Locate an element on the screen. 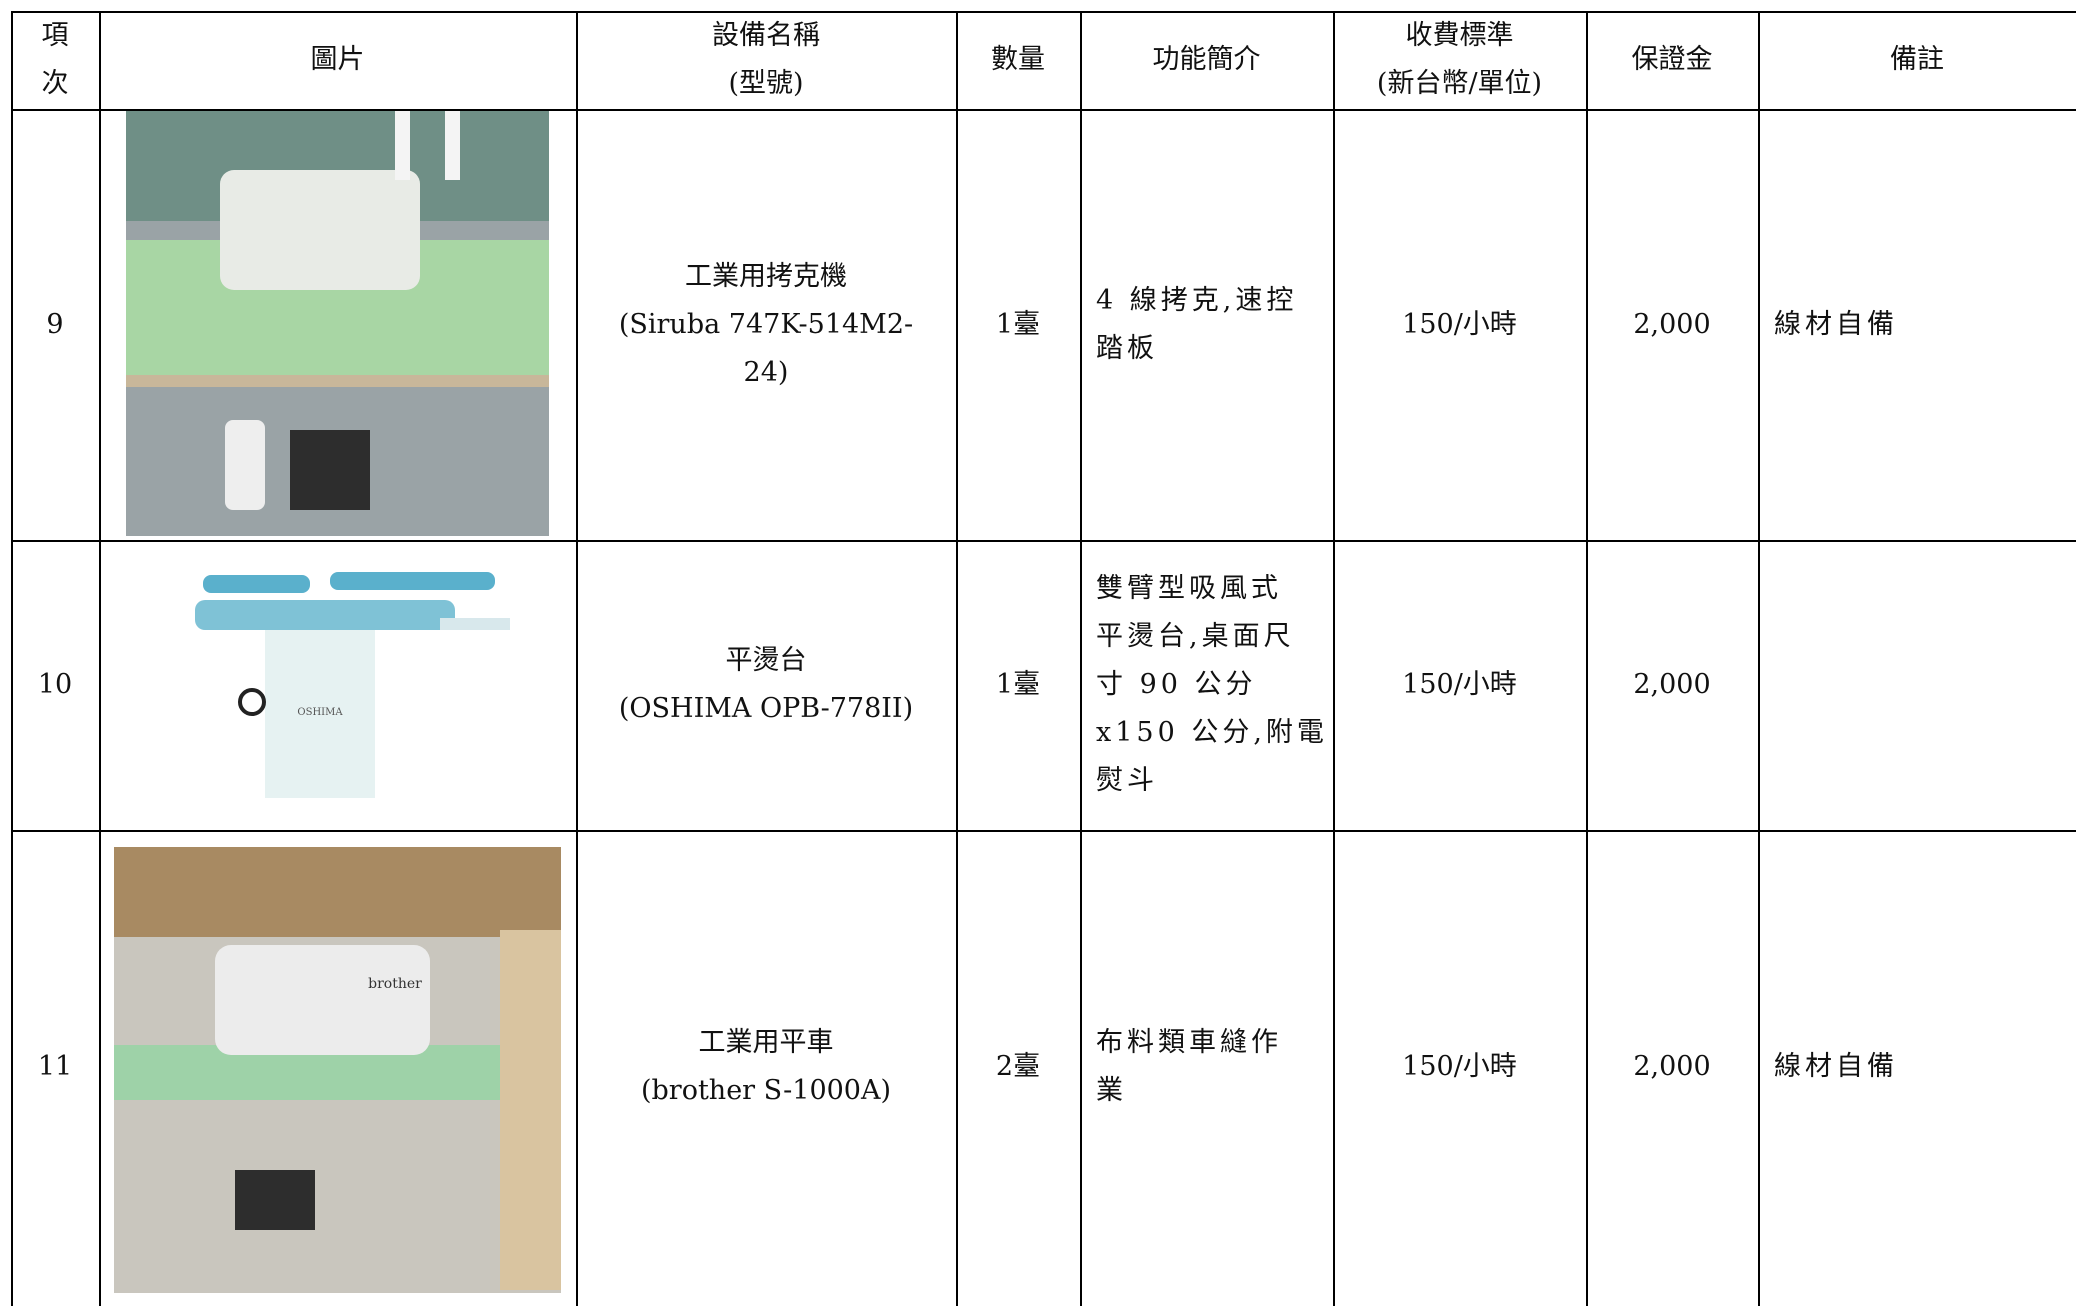 Image resolution: width=2076 pixels, height=1306 pixels. qty-cell: 2臺 is located at coordinates (1018, 1067).